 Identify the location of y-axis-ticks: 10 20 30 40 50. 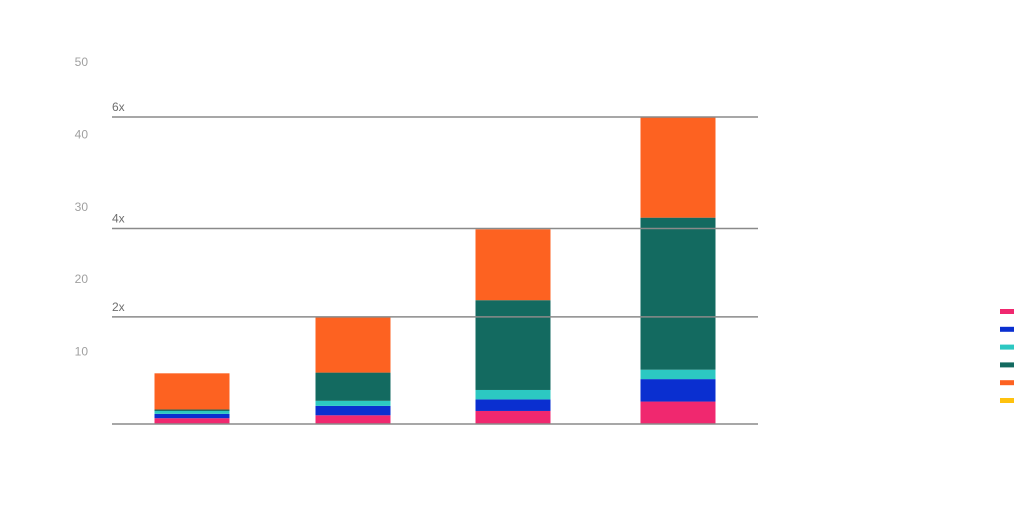
(82, 207).